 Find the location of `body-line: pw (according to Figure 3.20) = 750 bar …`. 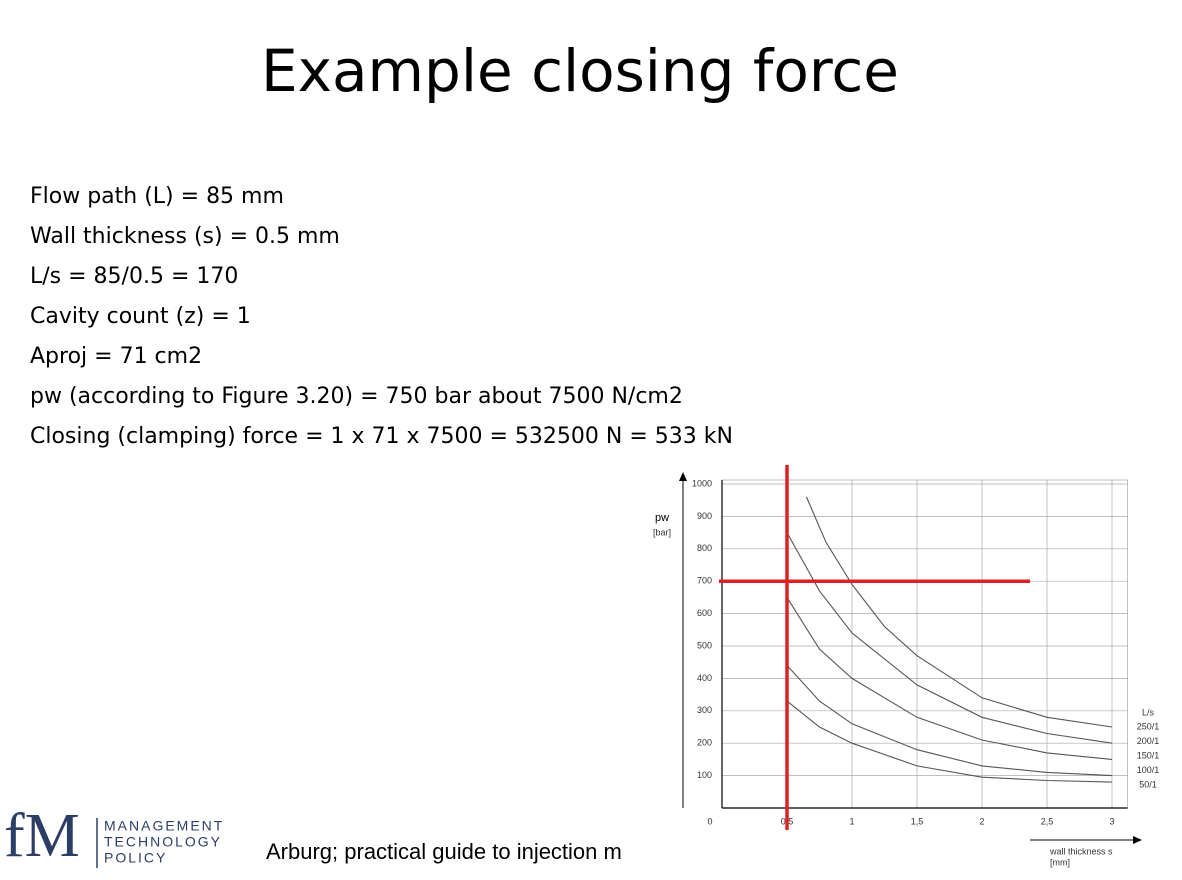

body-line: pw (according to Figure 3.20) = 750 bar … is located at coordinates (356, 396).